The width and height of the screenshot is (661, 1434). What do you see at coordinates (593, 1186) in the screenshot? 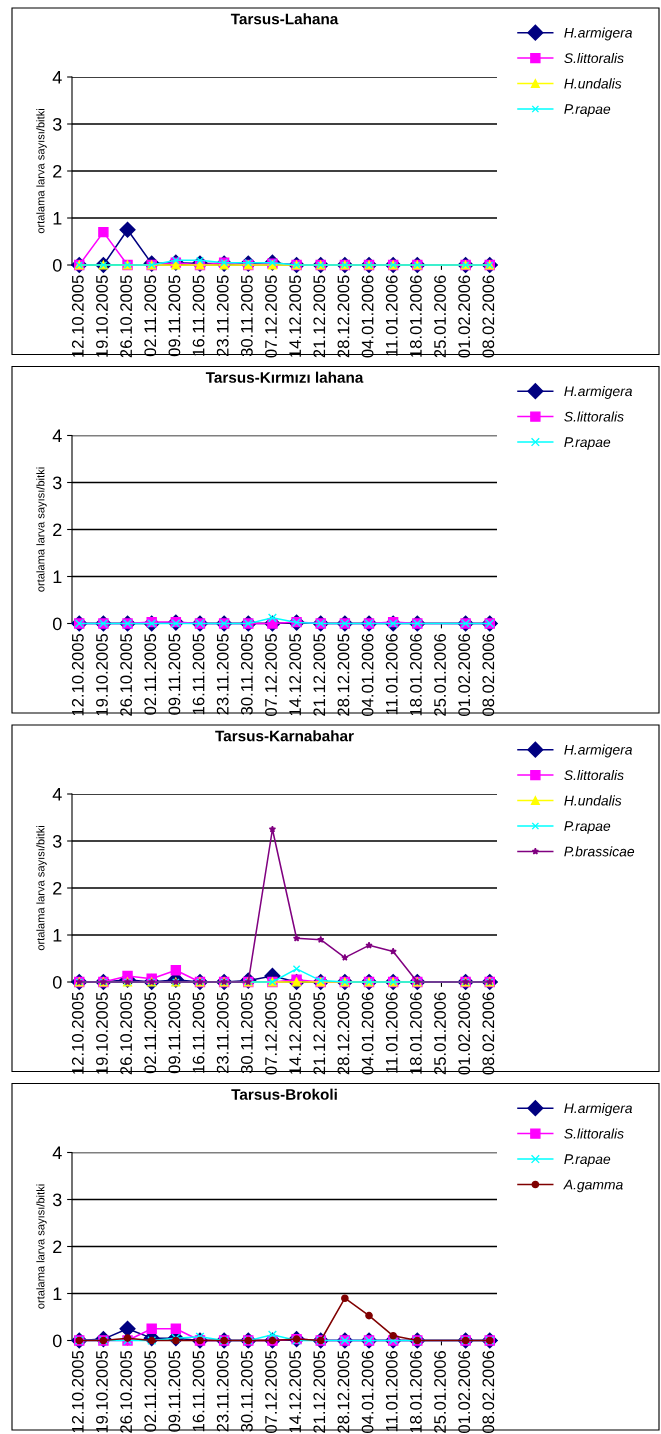
I see `legend-label: A.gamma` at bounding box center [593, 1186].